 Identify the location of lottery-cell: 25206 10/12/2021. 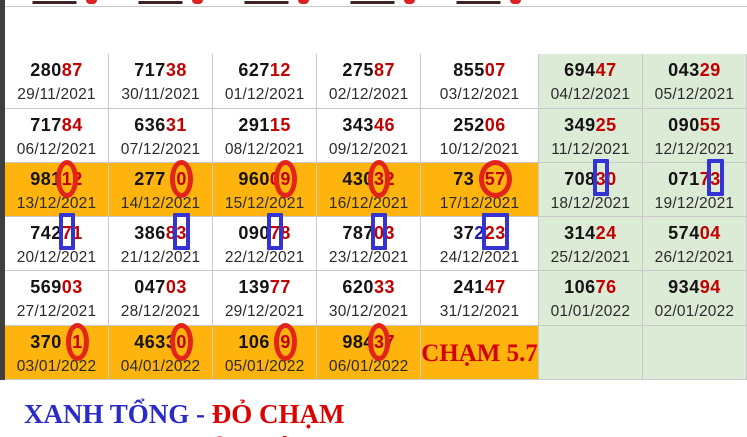
(480, 135).